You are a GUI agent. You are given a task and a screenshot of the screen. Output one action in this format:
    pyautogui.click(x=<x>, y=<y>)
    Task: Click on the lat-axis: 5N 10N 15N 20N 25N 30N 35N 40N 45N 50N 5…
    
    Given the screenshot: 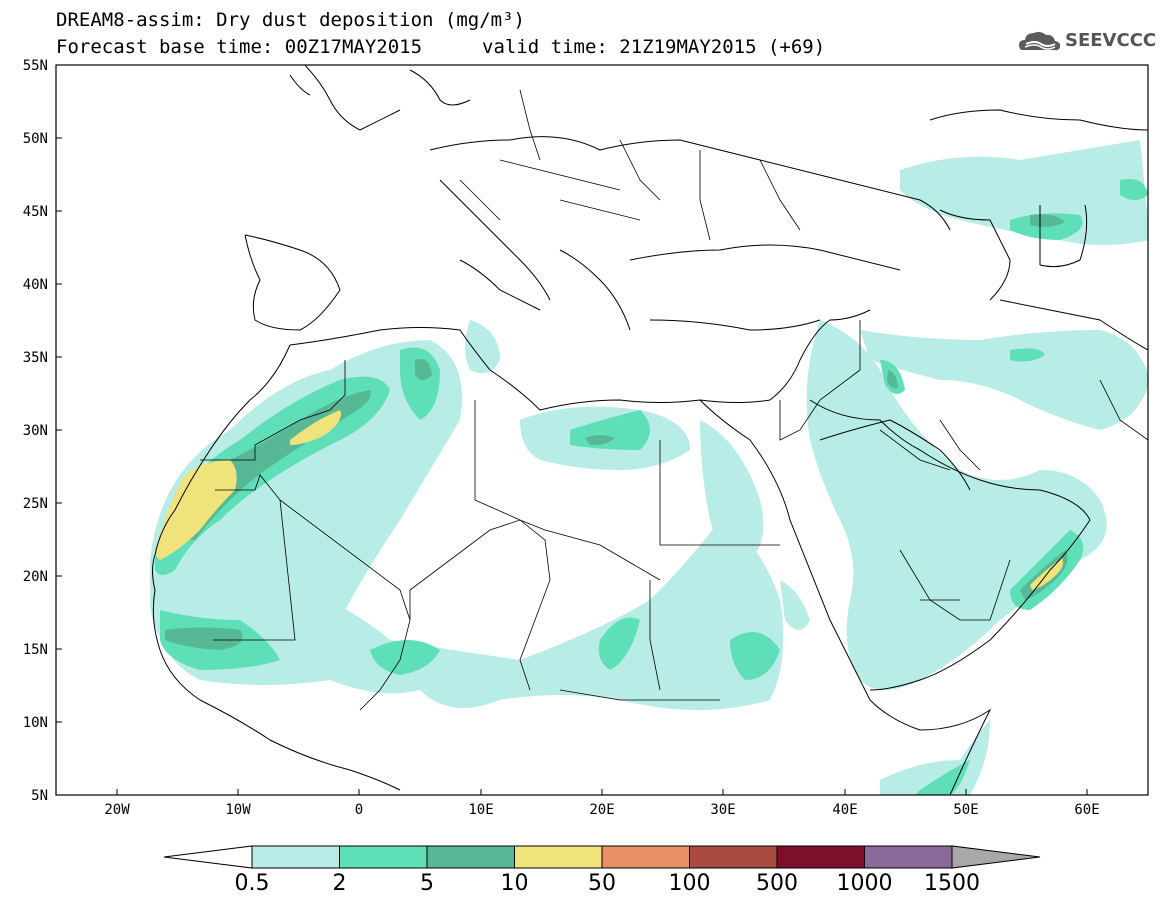 What is the action you would take?
    pyautogui.click(x=35, y=431)
    